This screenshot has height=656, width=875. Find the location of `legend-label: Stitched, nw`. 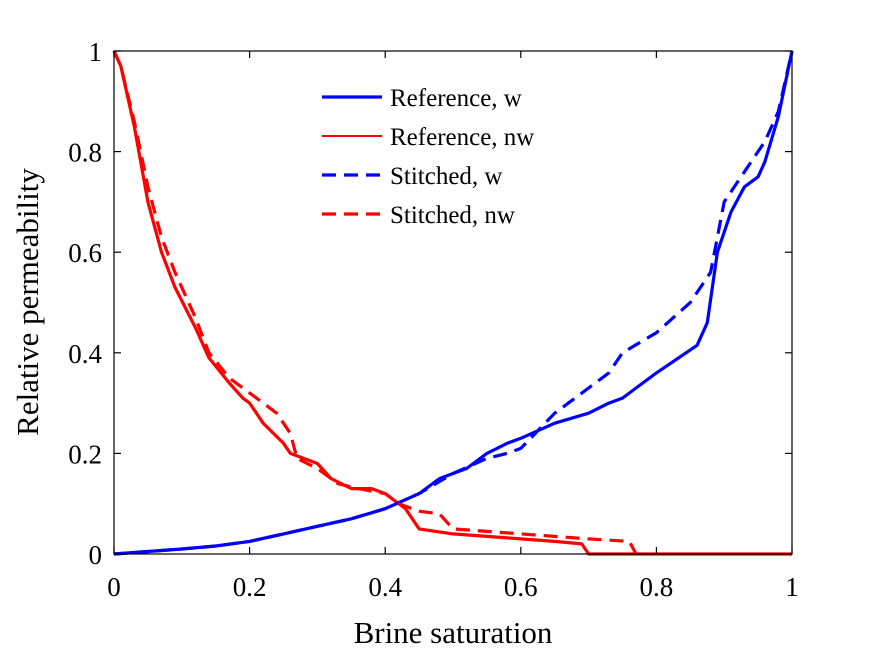

legend-label: Stitched, nw is located at coordinates (452, 215).